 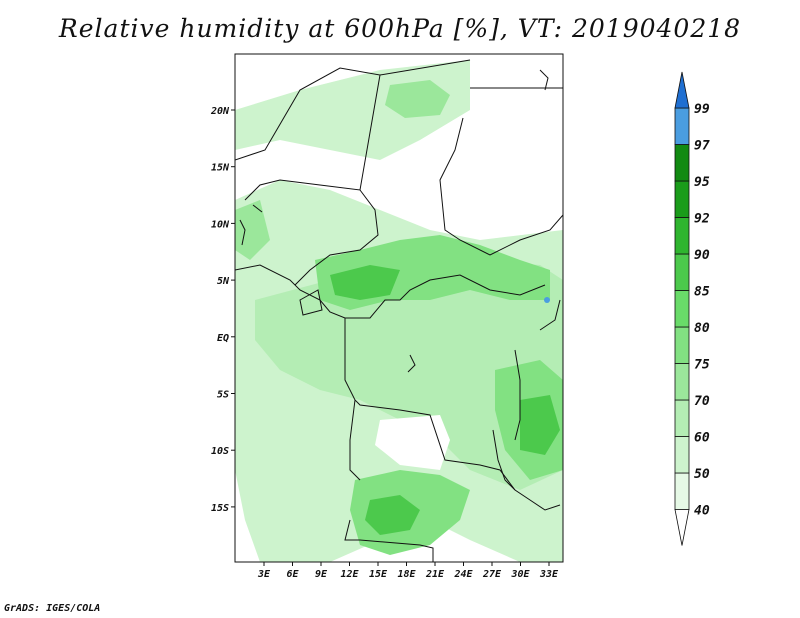 I want to click on colorbar-label: 92, so click(x=702, y=219).